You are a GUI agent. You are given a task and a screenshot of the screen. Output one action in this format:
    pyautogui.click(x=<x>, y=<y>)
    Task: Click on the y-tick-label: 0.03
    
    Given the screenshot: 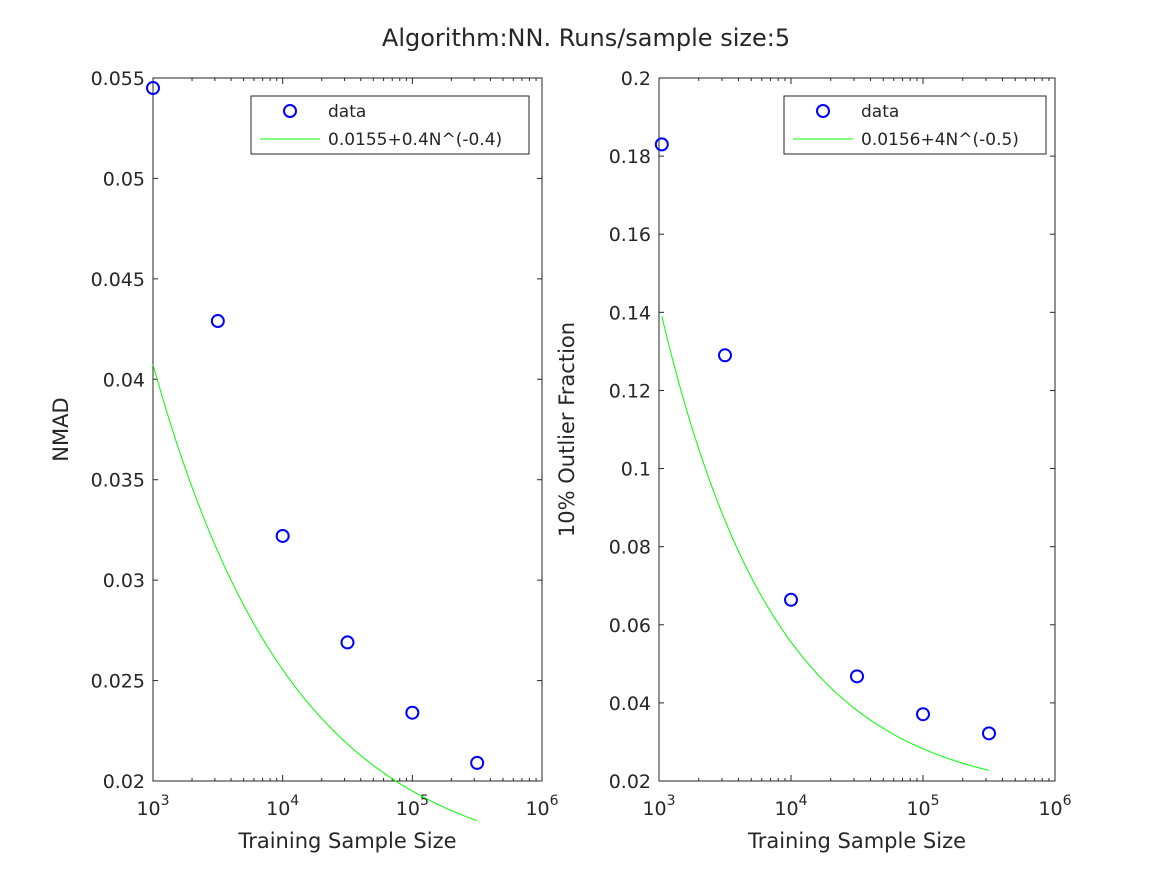 What is the action you would take?
    pyautogui.click(x=124, y=581)
    